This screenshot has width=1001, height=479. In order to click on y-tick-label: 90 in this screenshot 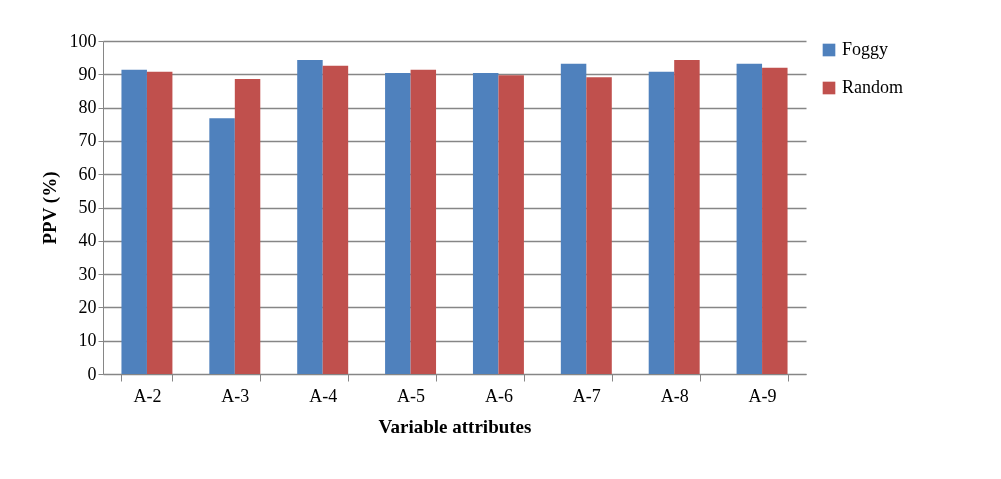, I will do `click(87, 73)`.